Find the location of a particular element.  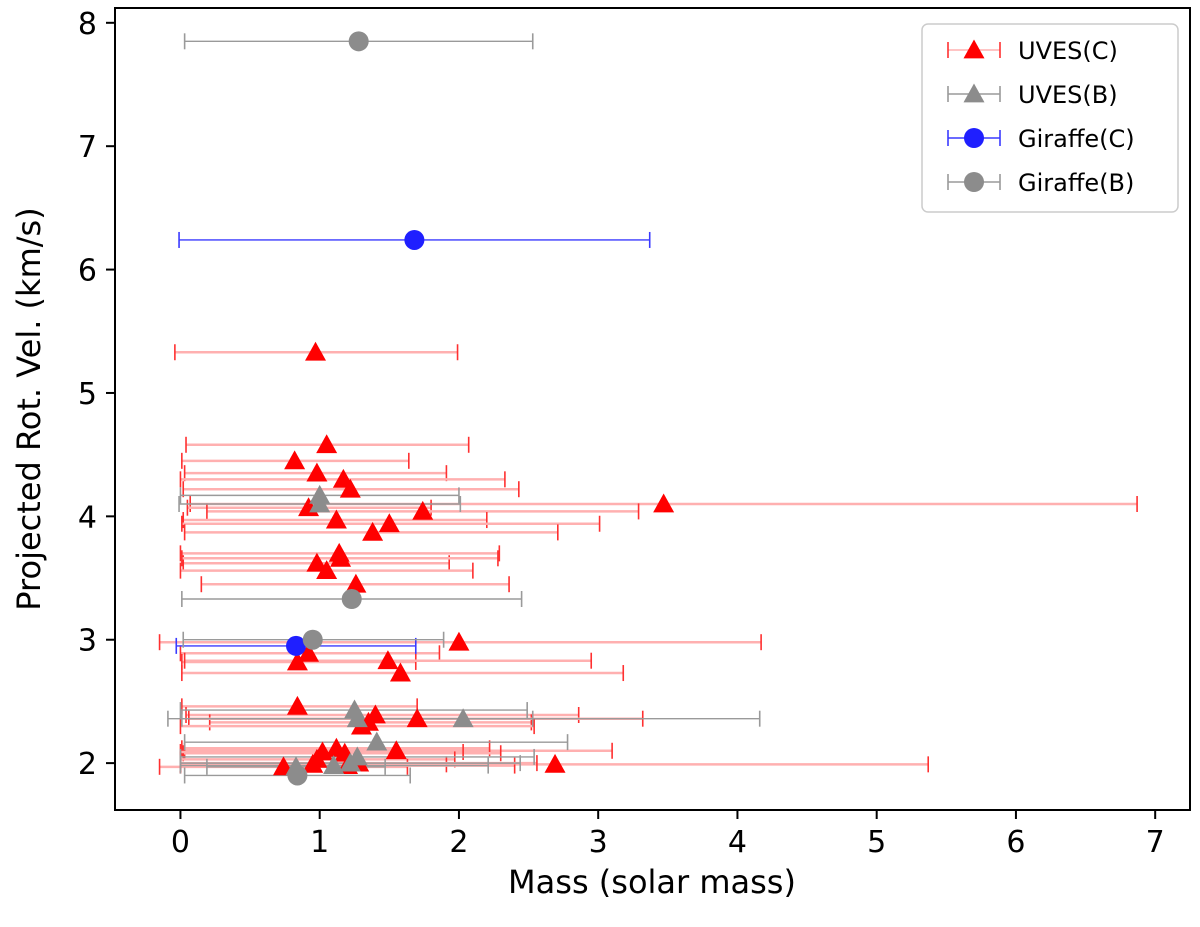

legend: UVES(C) UVES(B) Giraffe(C) Giraffe(B) is located at coordinates (1050, 118).